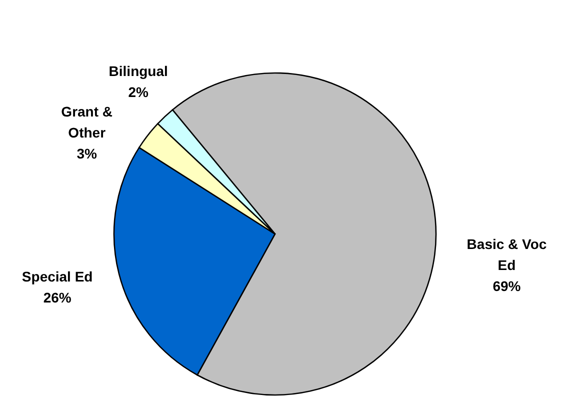 This screenshot has height=400, width=564. Describe the element at coordinates (139, 92) in the screenshot. I see `data-label: 2%` at that location.